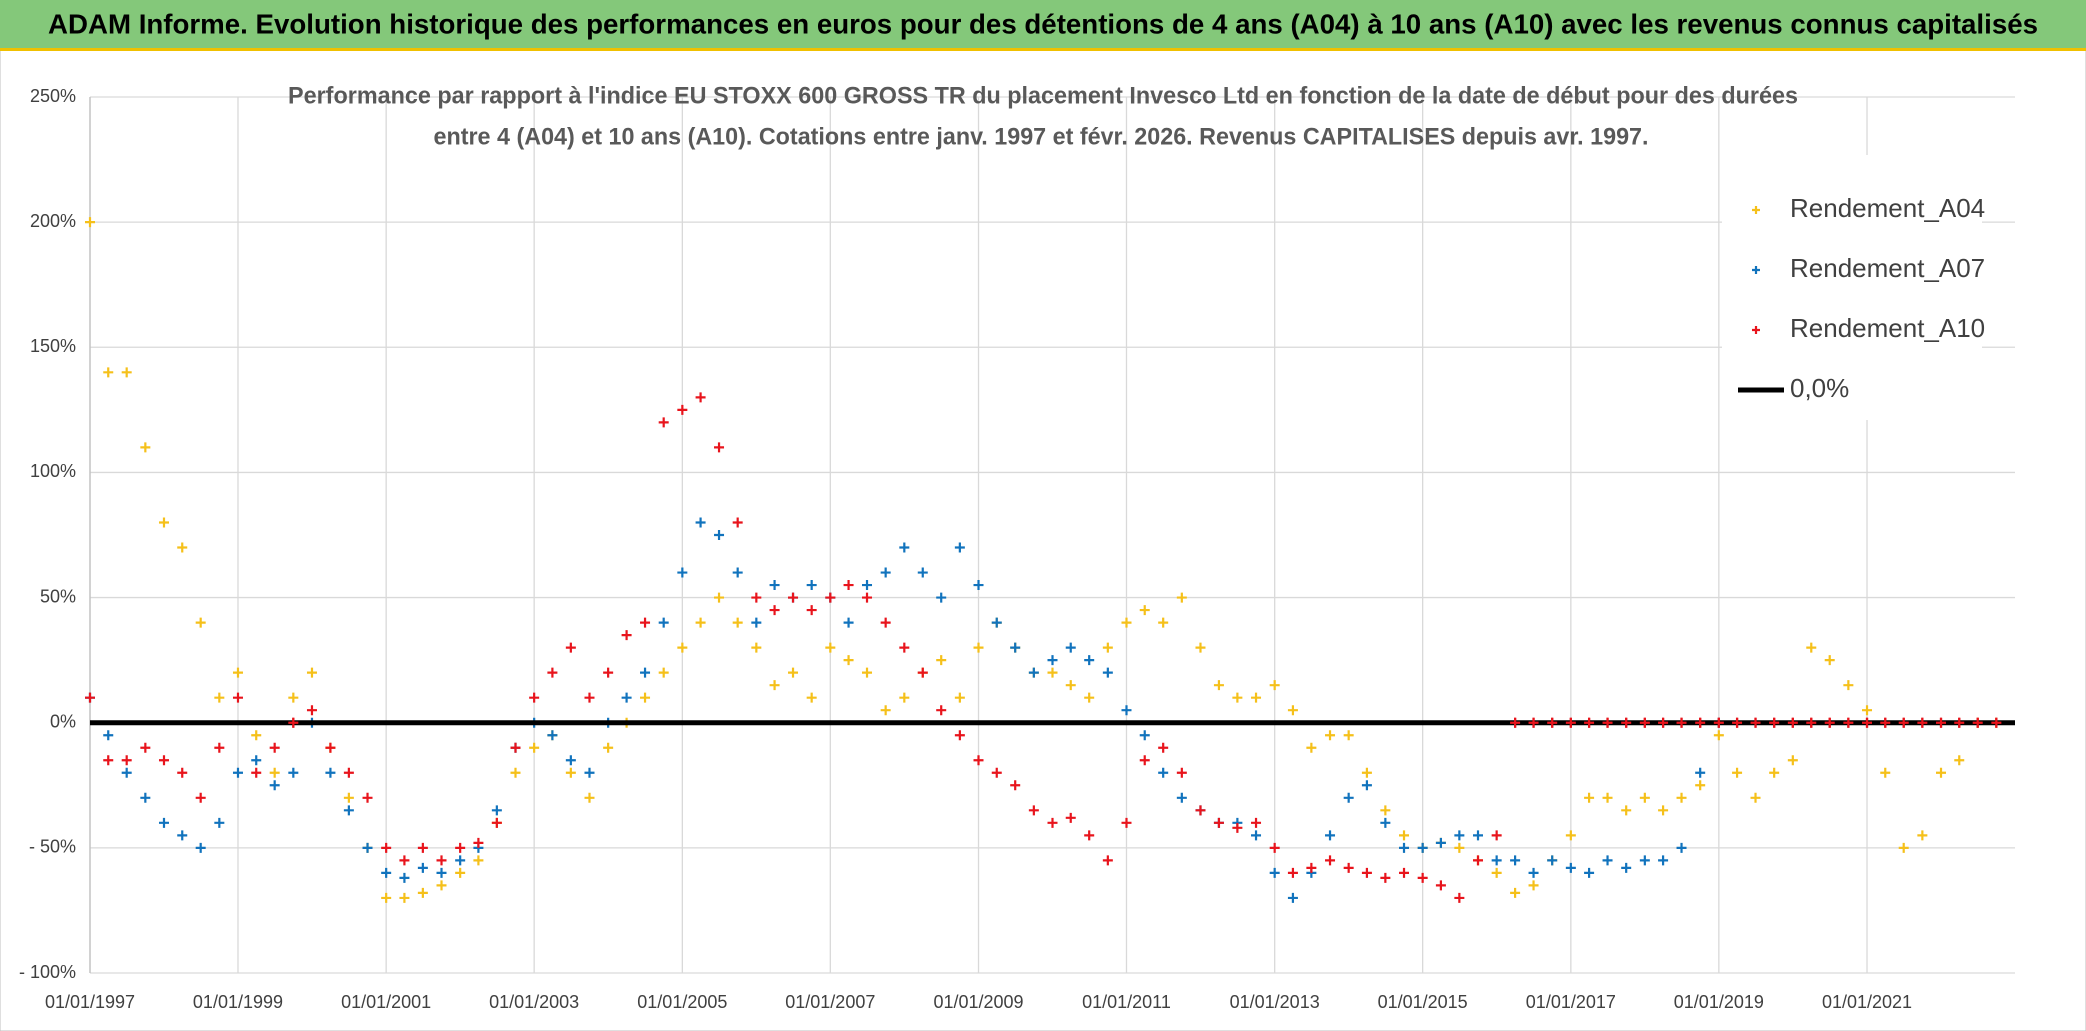  What do you see at coordinates (52, 847) in the screenshot?
I see `y-tick-label: - 50%` at bounding box center [52, 847].